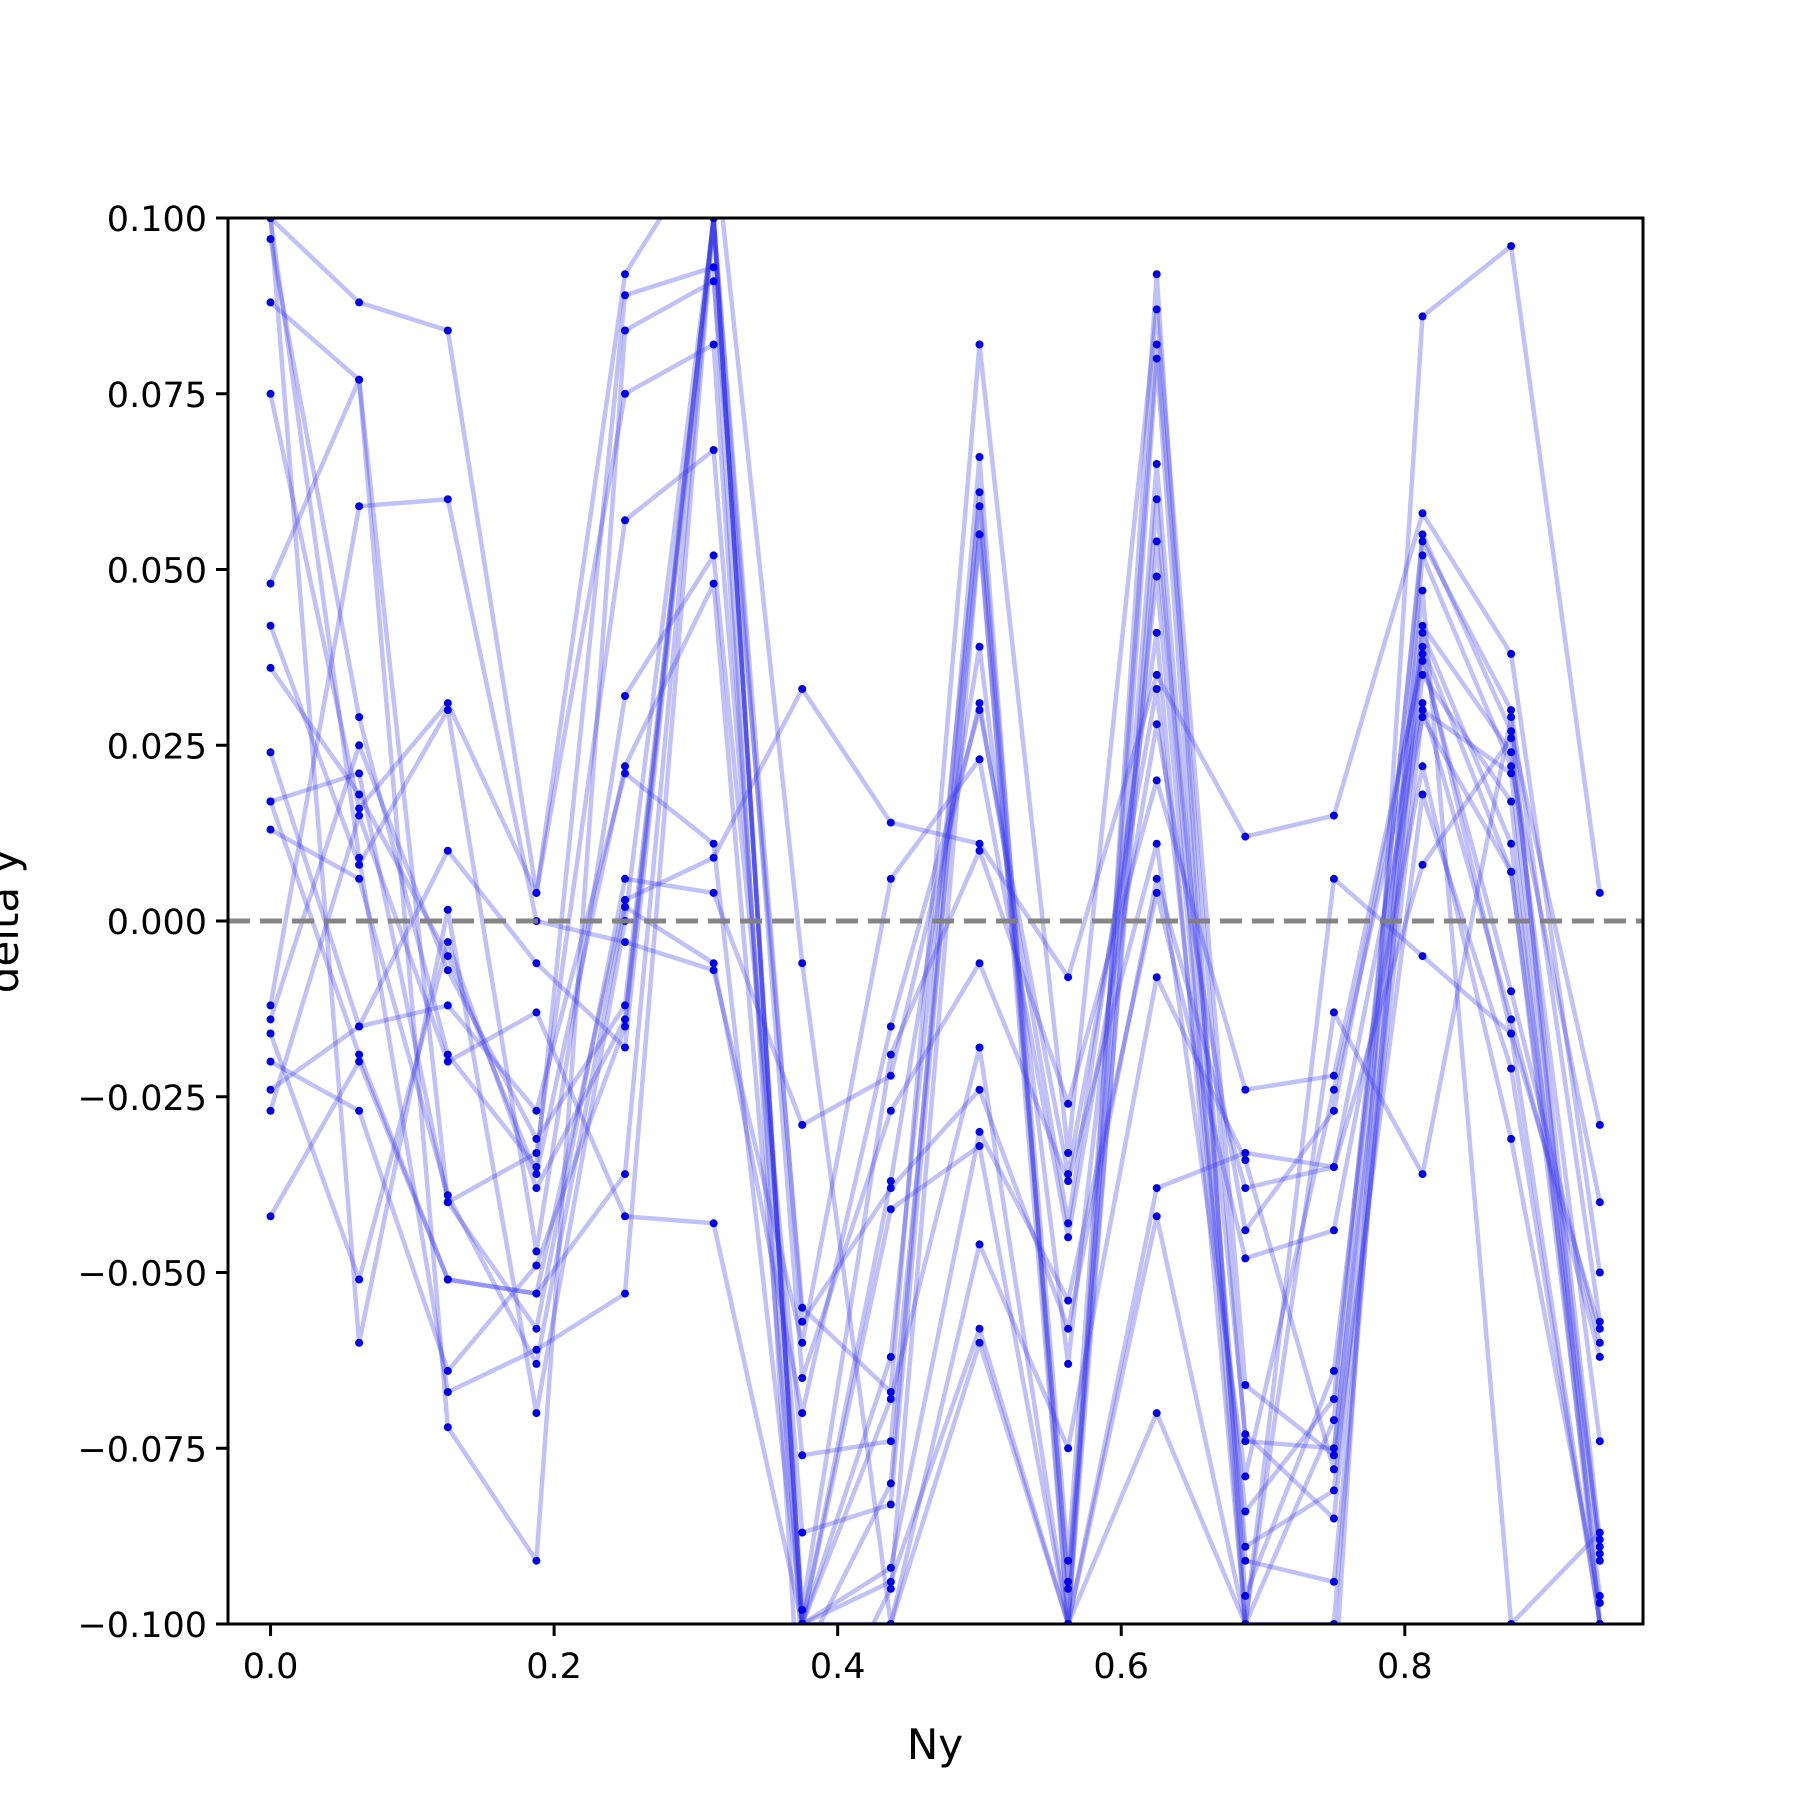  What do you see at coordinates (142, 1450) in the screenshot?
I see `y-tick-label: −0.075` at bounding box center [142, 1450].